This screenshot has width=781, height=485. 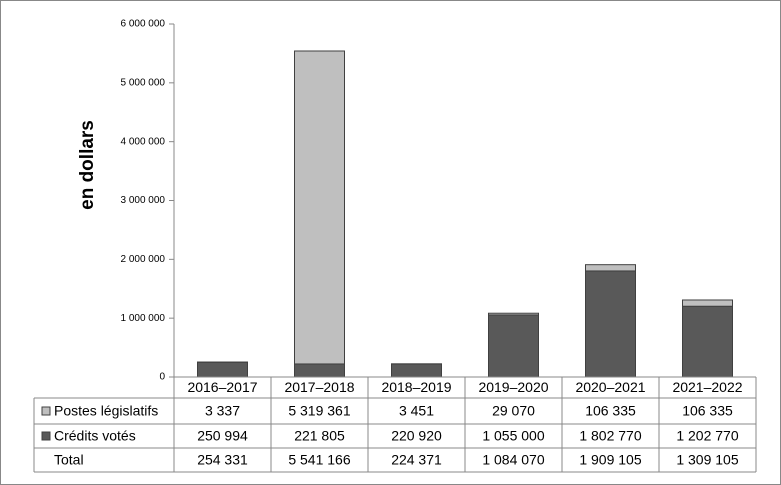 I want to click on y-tick-label: 6 000 000, so click(x=143, y=24).